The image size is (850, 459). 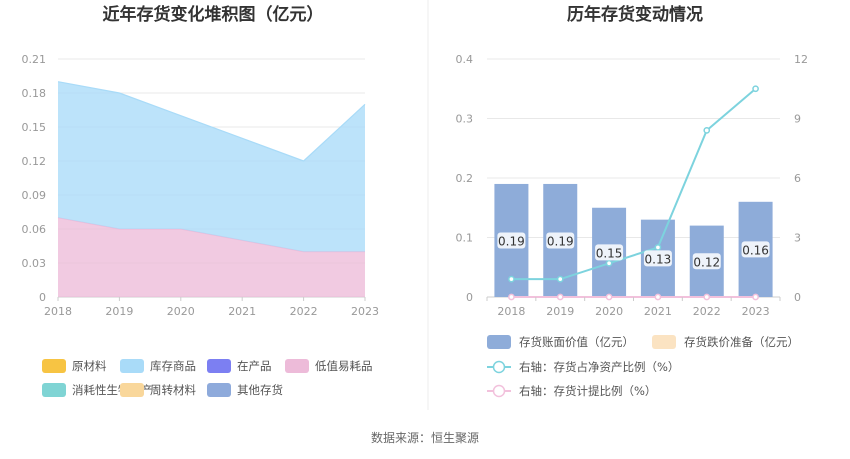 I want to click on right-x-tick-label: 2023, so click(x=756, y=311).